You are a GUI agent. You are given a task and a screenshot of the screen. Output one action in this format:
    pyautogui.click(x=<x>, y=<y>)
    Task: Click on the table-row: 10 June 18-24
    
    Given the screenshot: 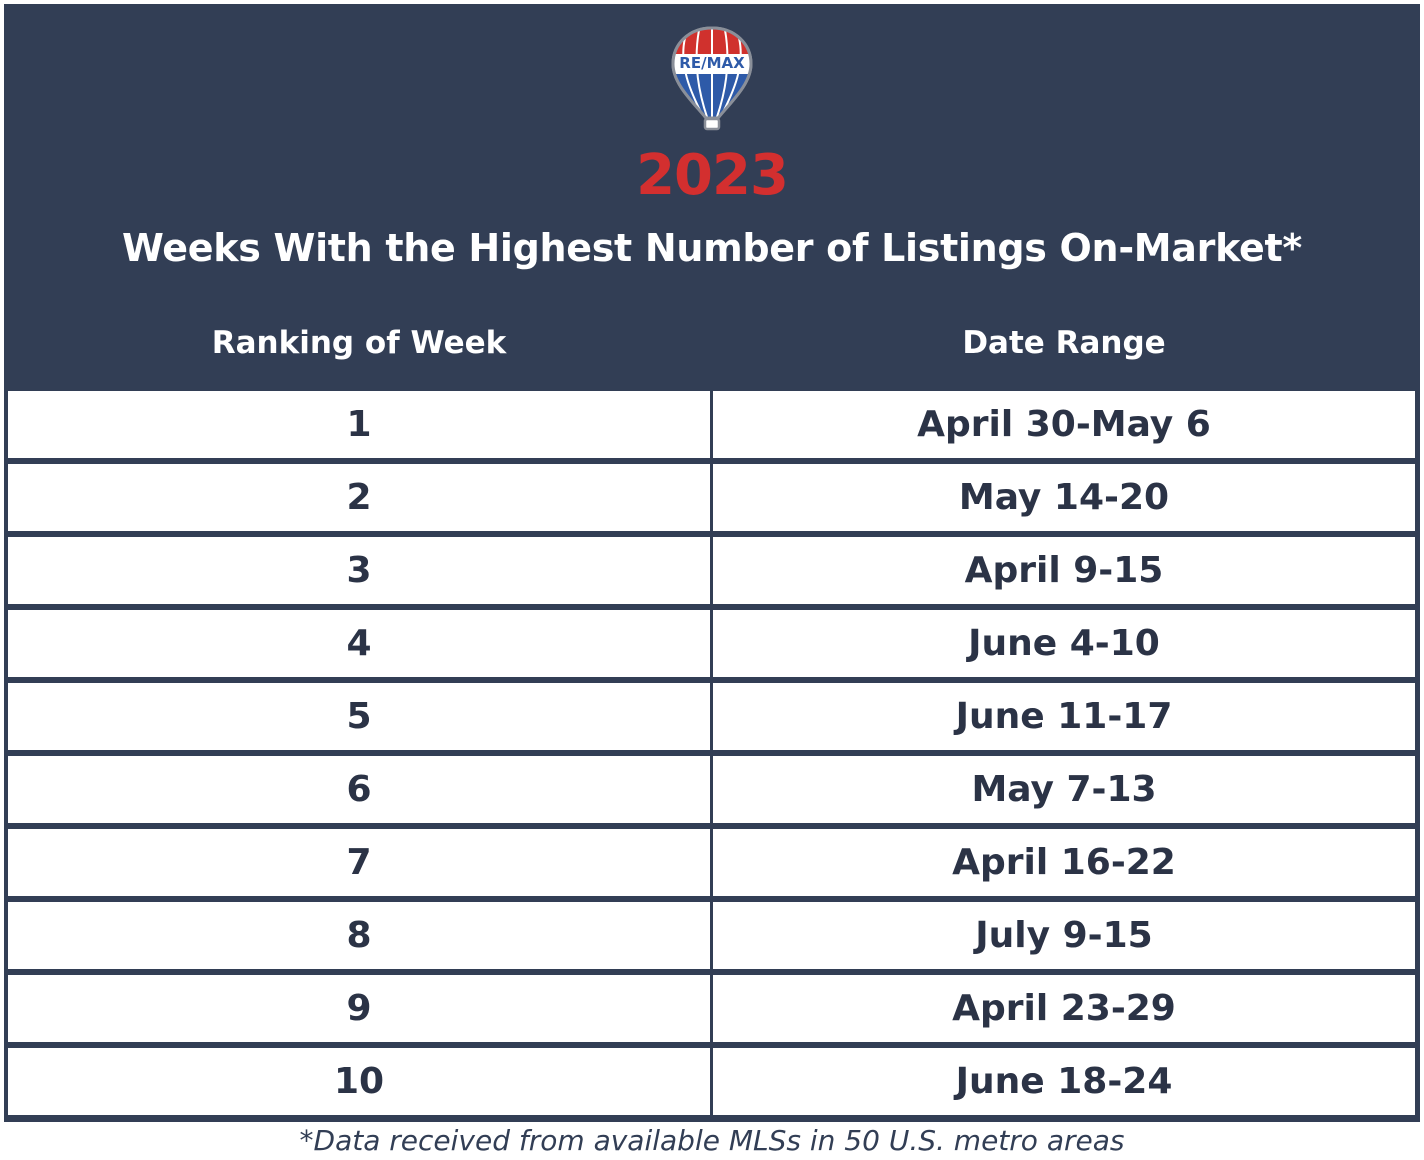 What is the action you would take?
    pyautogui.click(x=711, y=1084)
    